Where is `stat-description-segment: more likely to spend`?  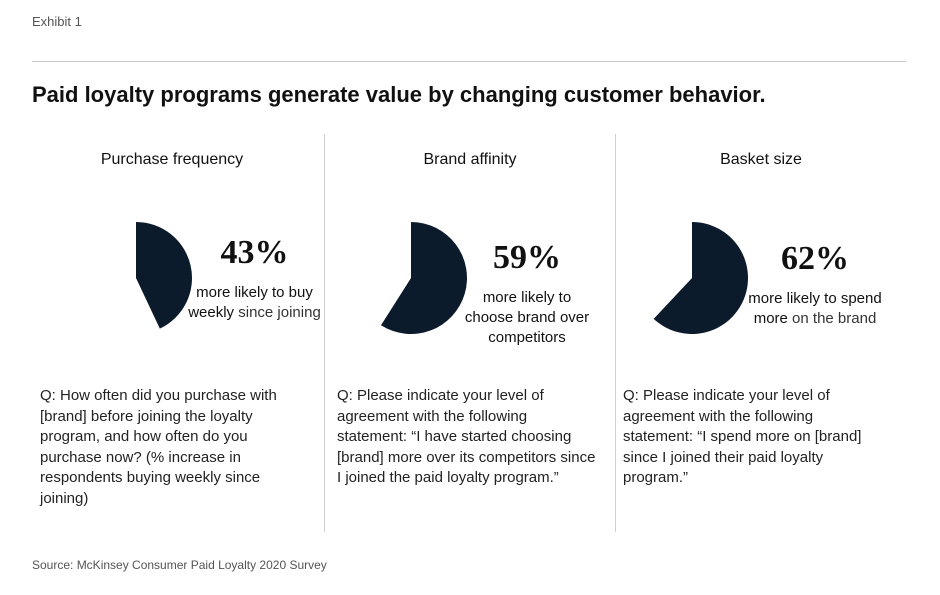 stat-description-segment: more likely to spend is located at coordinates (815, 298).